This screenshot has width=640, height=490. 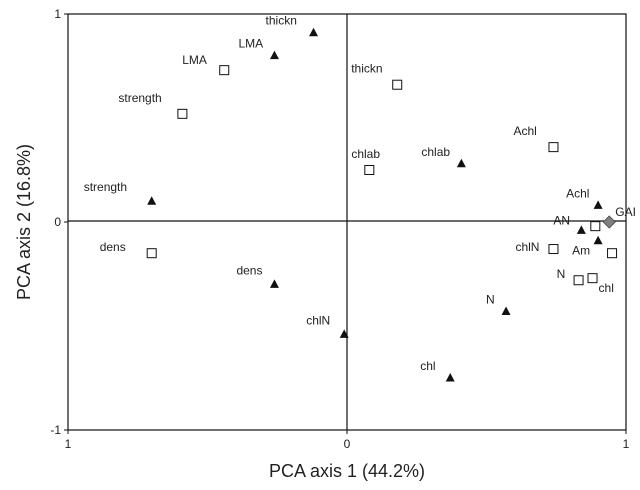 What do you see at coordinates (625, 212) in the screenshot?
I see `point-gai-label: GAI` at bounding box center [625, 212].